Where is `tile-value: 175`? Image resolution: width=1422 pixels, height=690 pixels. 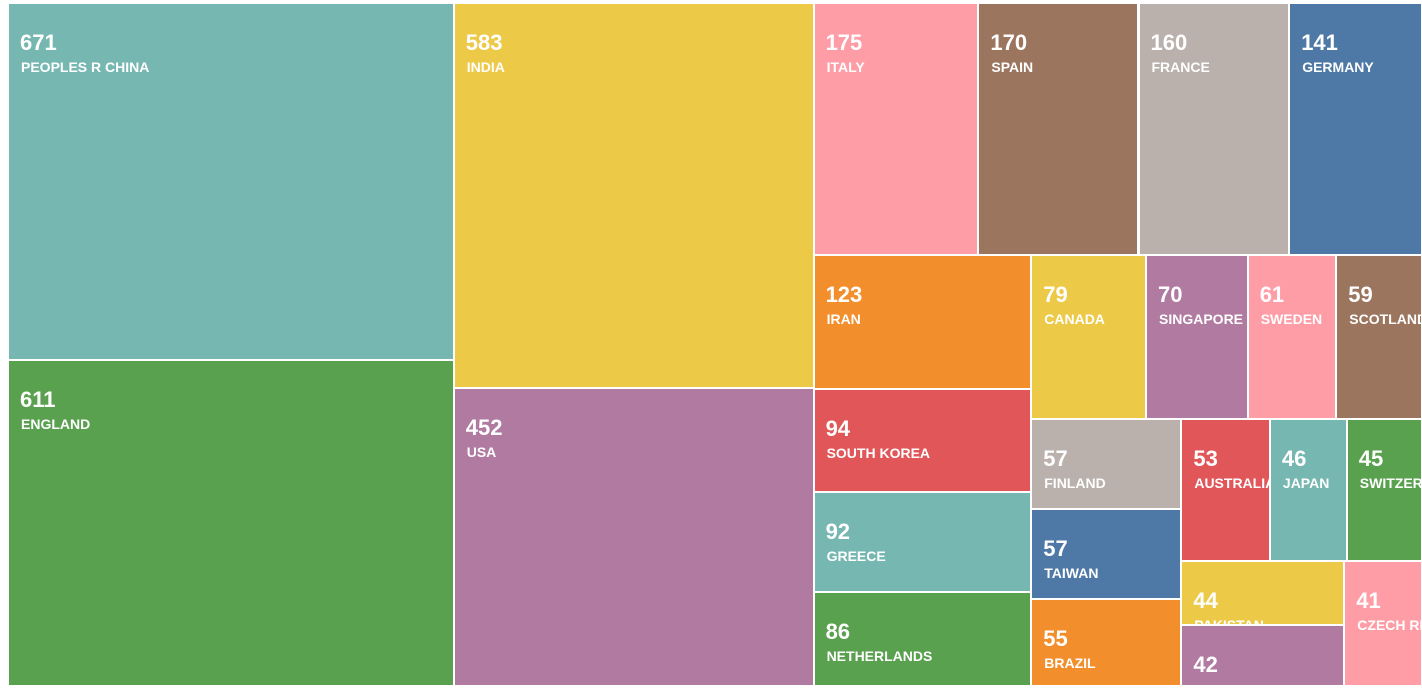 tile-value: 175 is located at coordinates (844, 42).